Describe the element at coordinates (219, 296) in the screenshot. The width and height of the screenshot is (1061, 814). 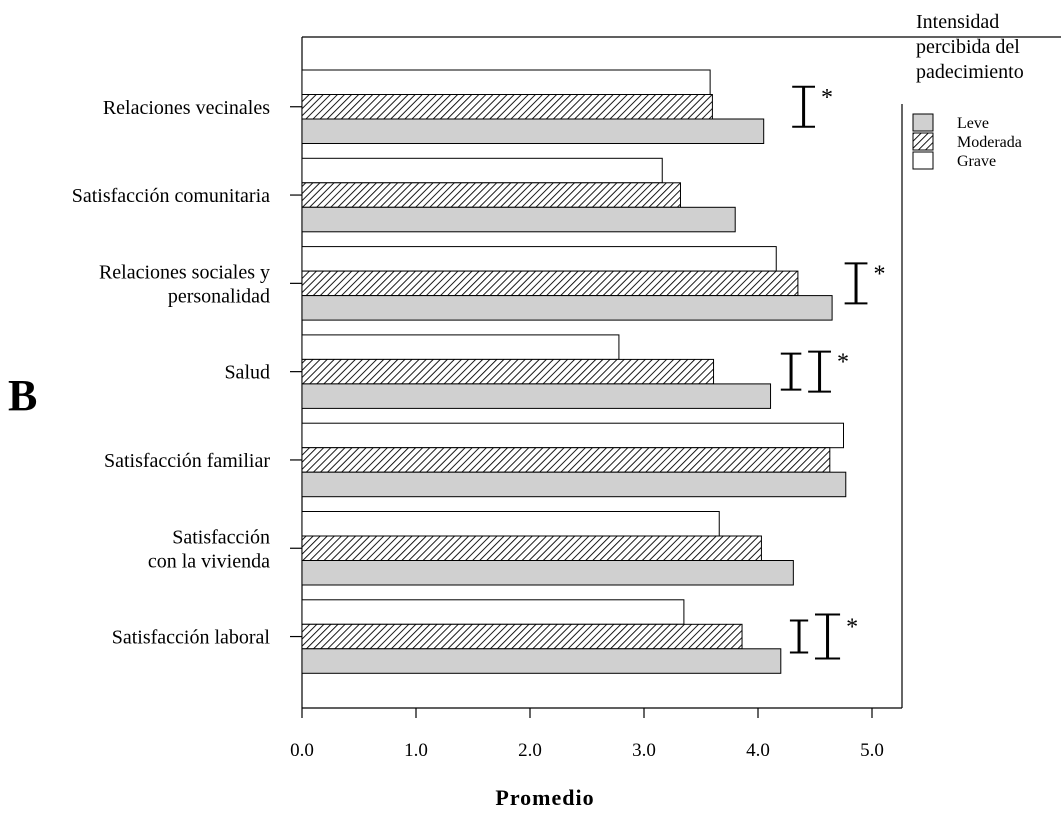
I see `category-label: personalidad` at that location.